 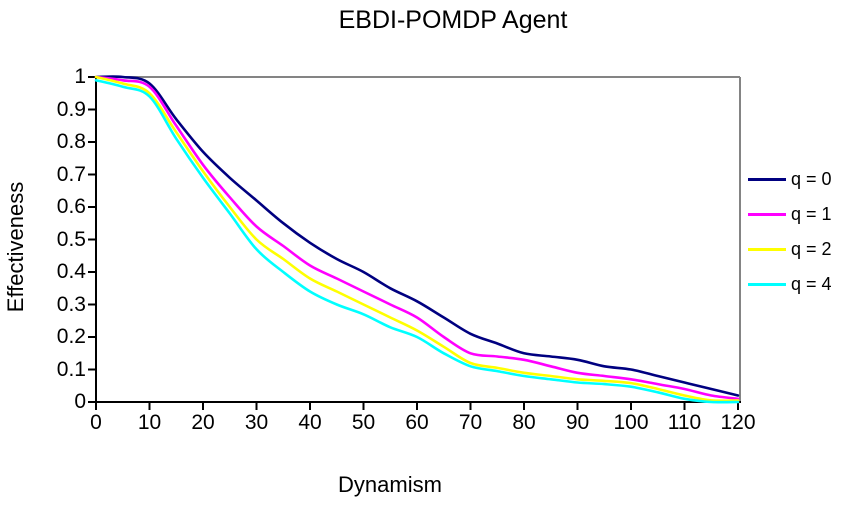 I want to click on legend: q = 0 q = 1 q = 2 q = 4, so click(x=804, y=238).